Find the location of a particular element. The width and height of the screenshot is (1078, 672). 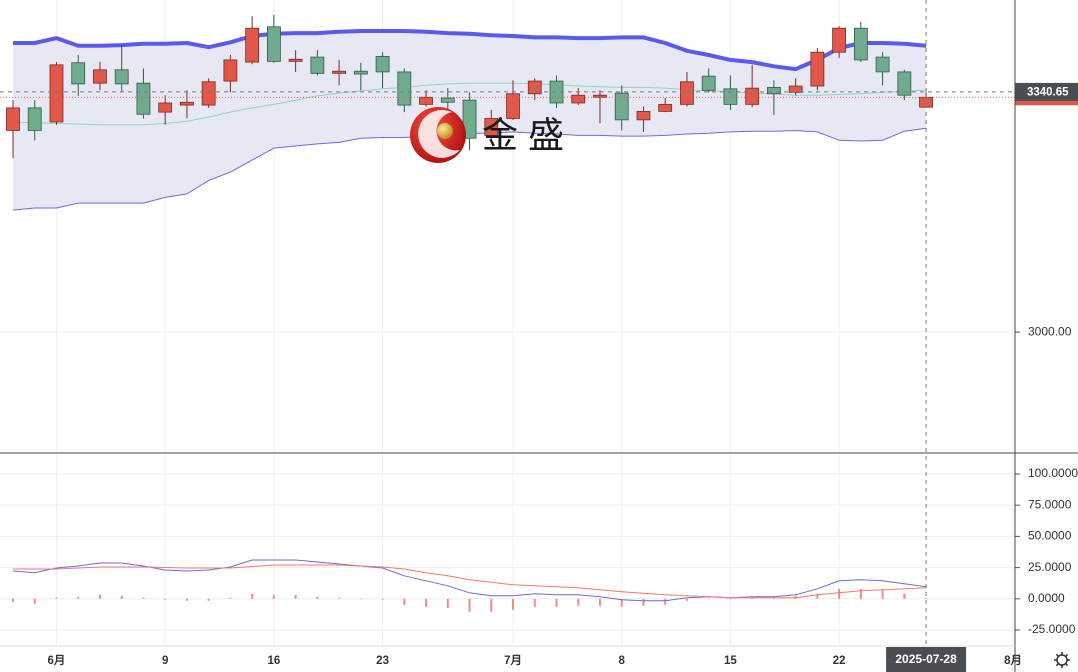

settings-icon is located at coordinates (1062, 660).